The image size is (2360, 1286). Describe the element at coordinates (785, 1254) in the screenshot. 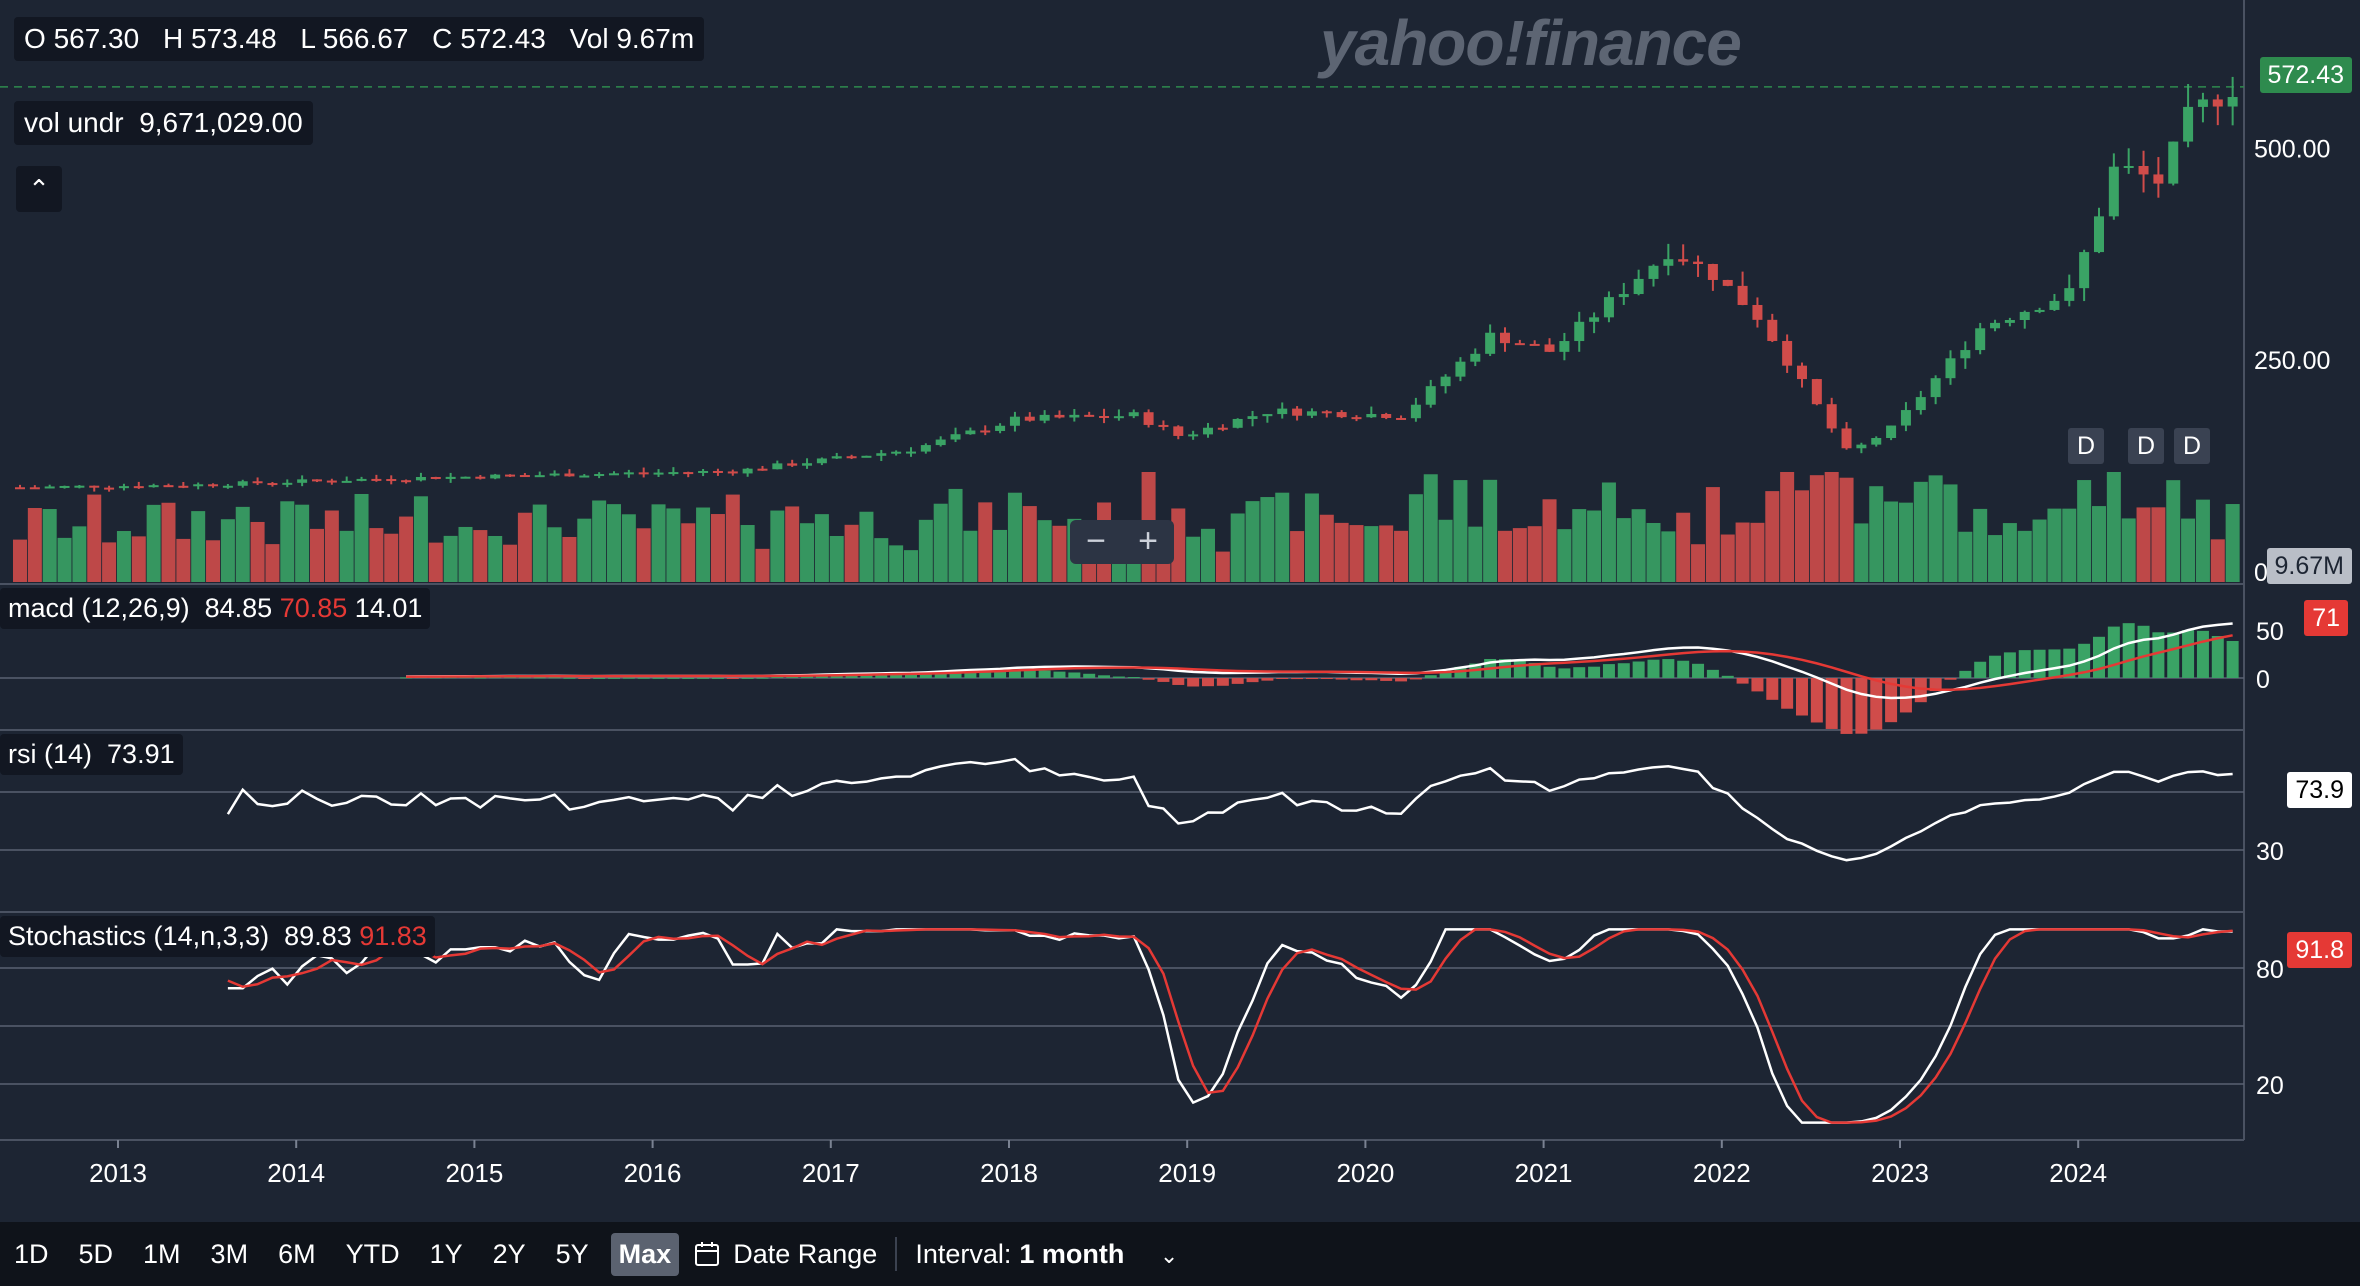

I see `date-range-button: Date Range` at that location.